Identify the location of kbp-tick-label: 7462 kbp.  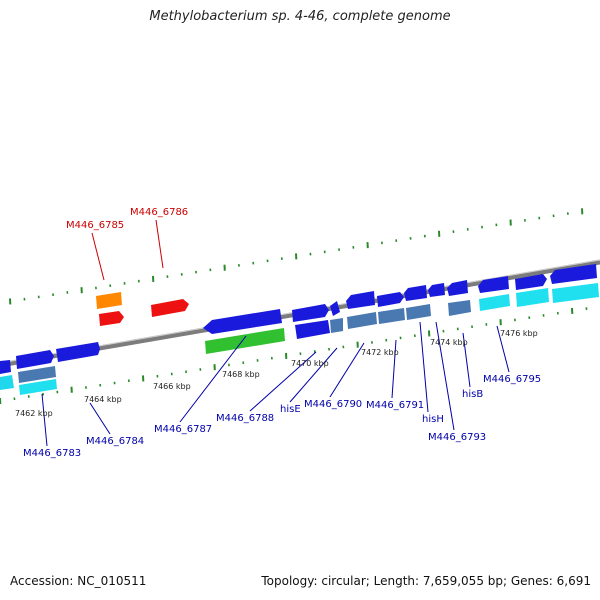
(34, 413).